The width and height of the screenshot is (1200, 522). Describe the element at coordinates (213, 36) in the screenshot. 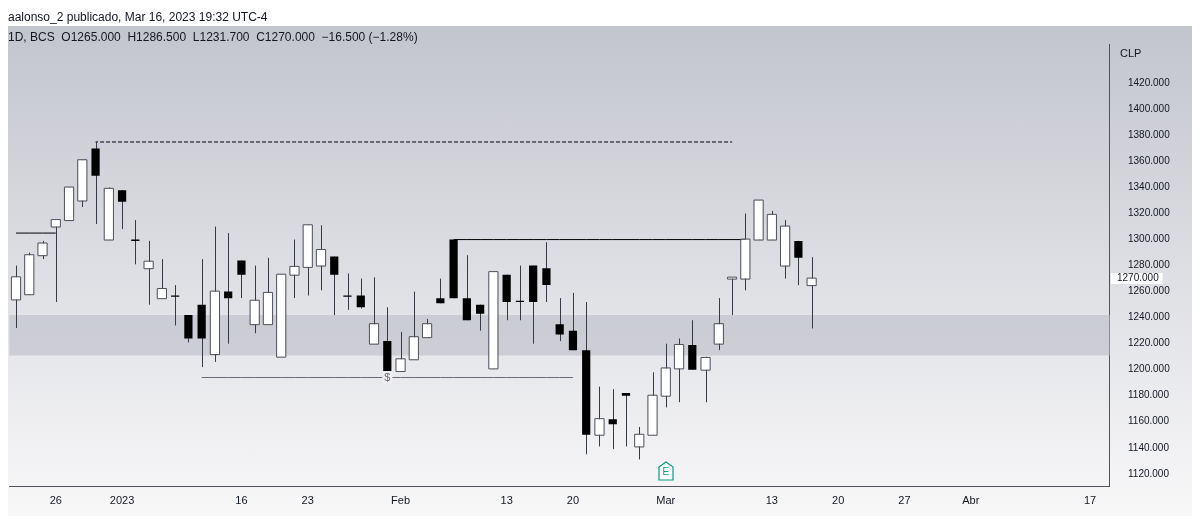

I see `chart-title: 1D, BCS O1265.000 H1286.500 L1231.700 C1270.000 −16.500 (−1.28%)` at that location.